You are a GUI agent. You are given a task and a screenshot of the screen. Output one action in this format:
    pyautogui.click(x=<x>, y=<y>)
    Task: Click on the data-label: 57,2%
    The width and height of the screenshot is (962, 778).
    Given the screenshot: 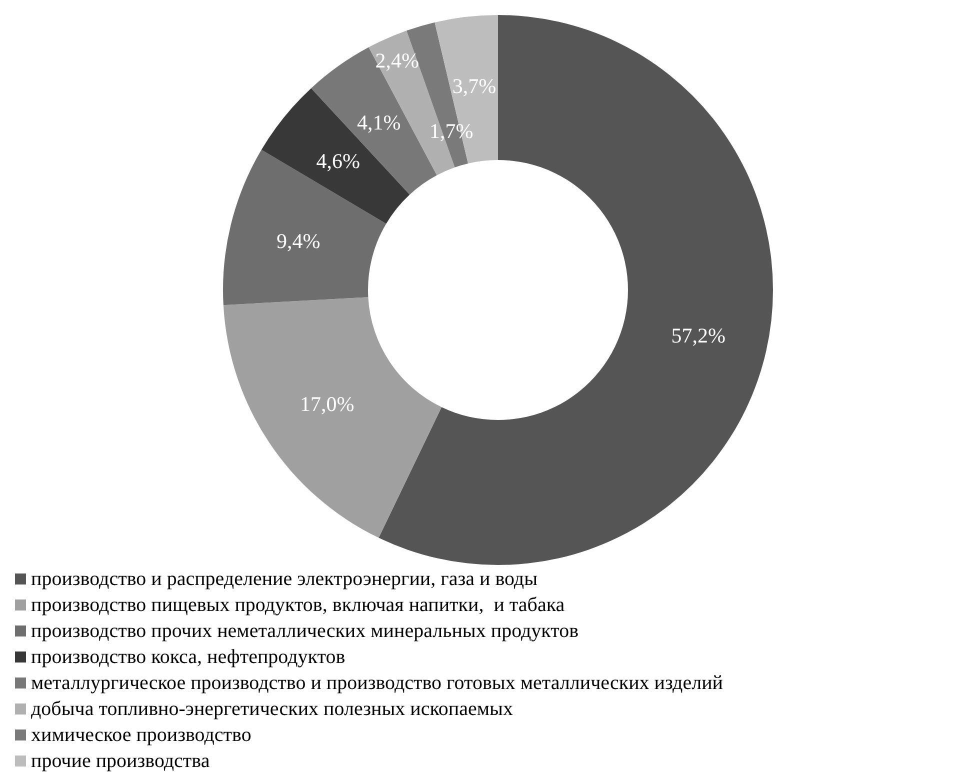 What is the action you would take?
    pyautogui.click(x=698, y=336)
    